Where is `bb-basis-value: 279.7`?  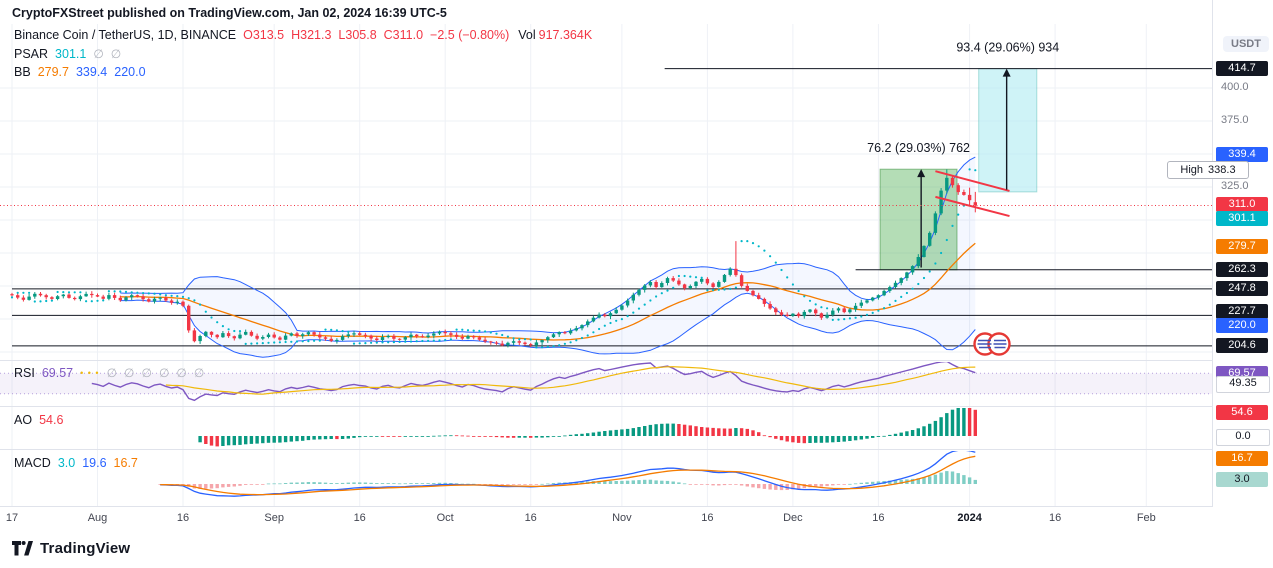 bb-basis-value: 279.7 is located at coordinates (53, 72).